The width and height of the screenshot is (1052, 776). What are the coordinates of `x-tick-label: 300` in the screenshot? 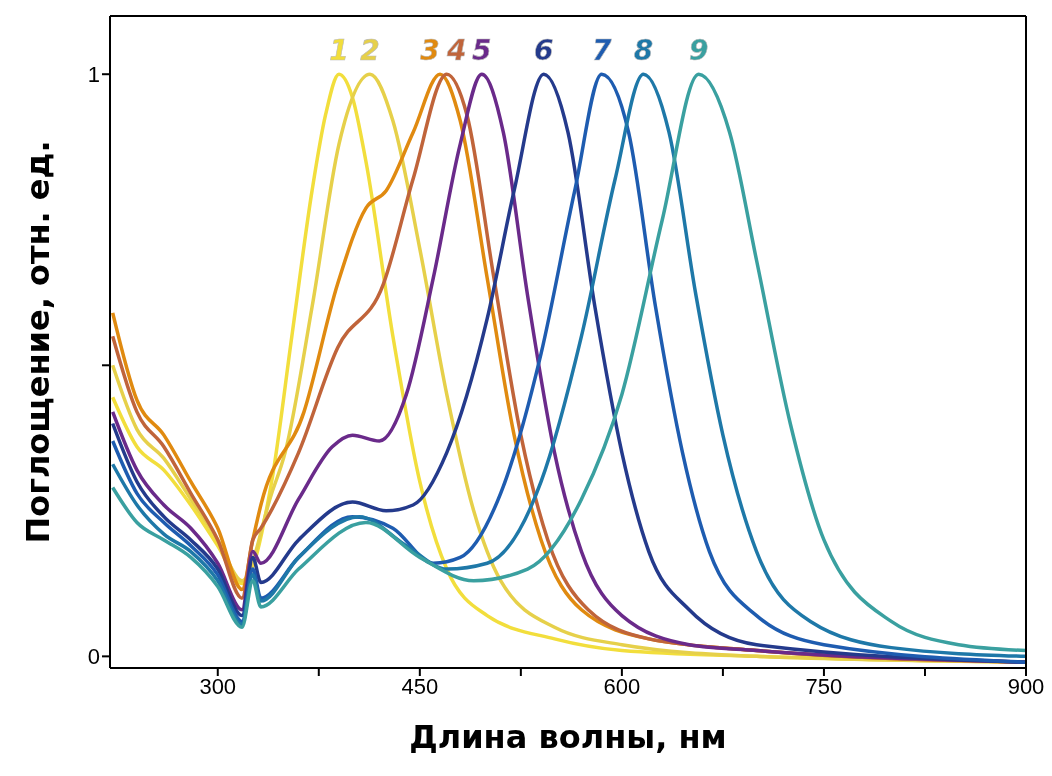 It's located at (218, 686).